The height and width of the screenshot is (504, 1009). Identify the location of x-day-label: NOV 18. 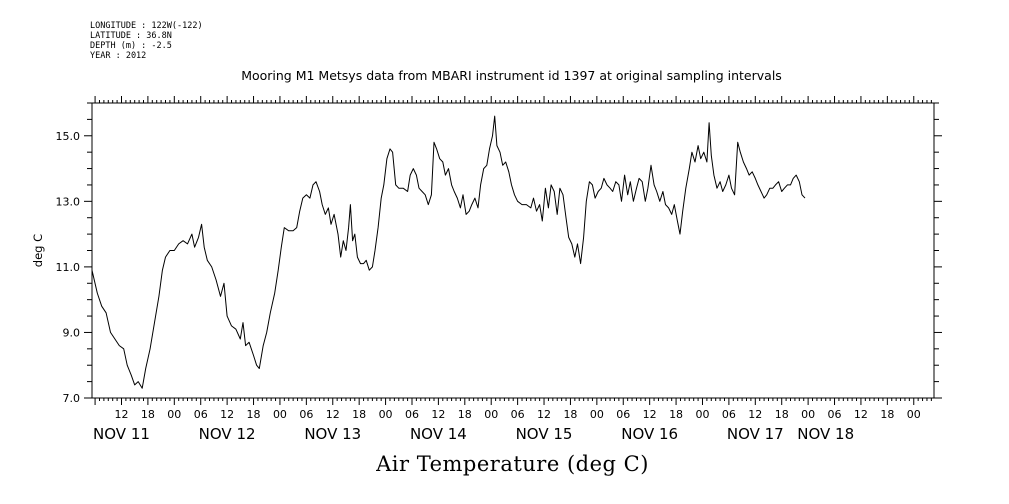
(825, 434).